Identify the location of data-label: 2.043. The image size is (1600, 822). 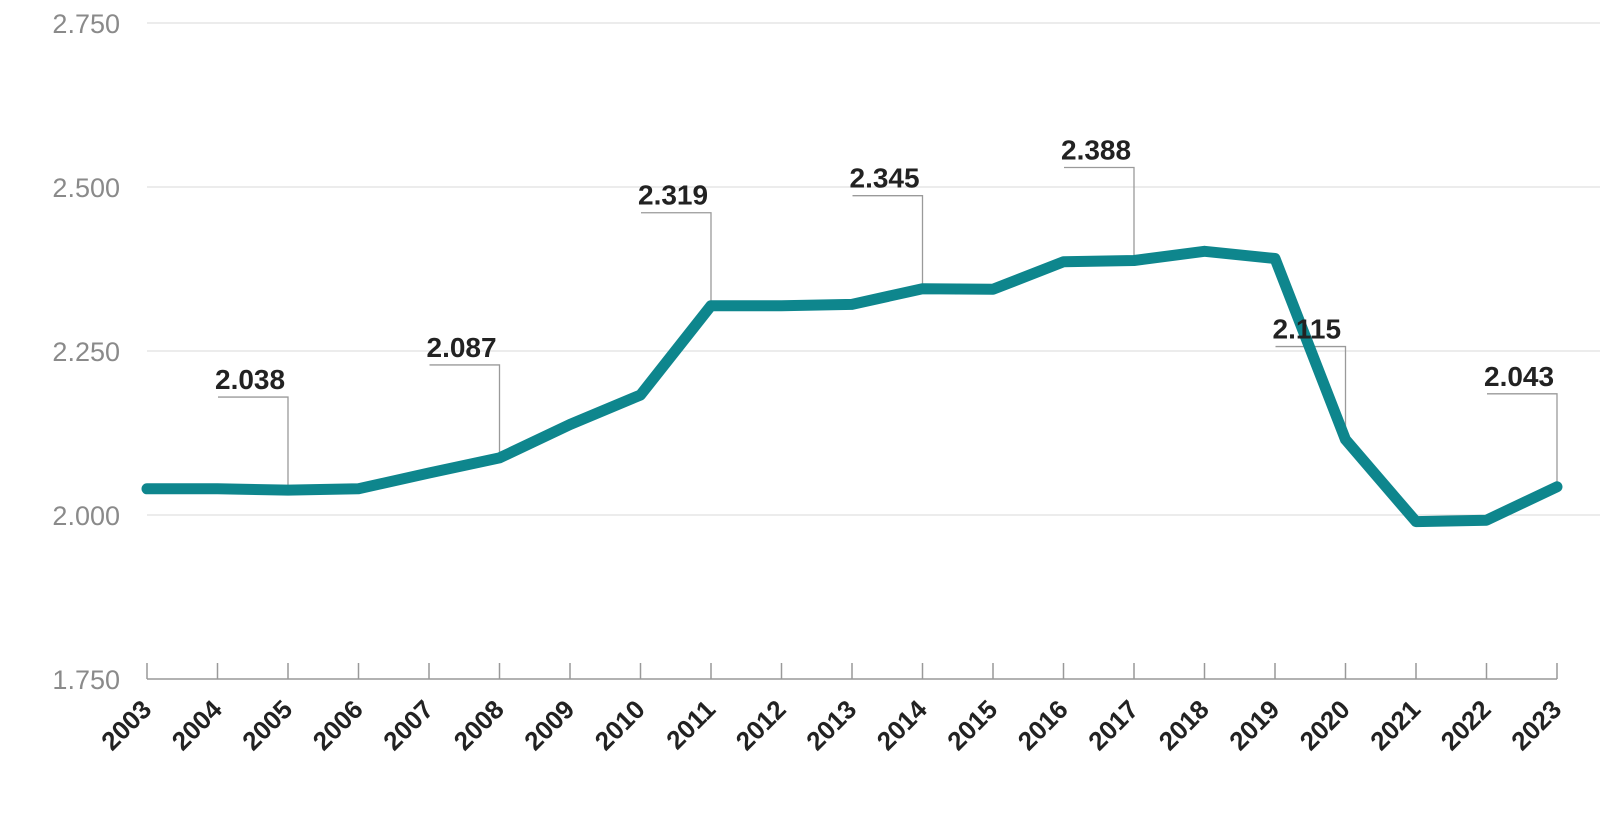
(1519, 376).